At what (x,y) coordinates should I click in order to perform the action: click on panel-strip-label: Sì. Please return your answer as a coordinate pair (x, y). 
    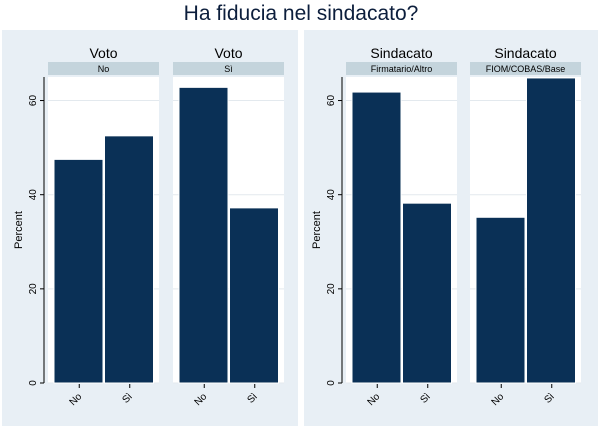
    Looking at the image, I should click on (228, 69).